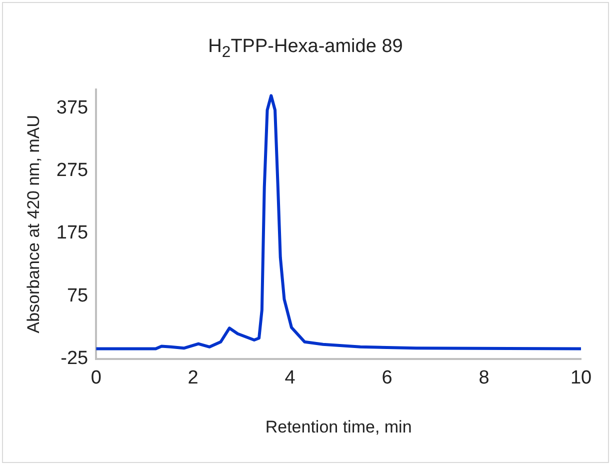 This screenshot has width=611, height=465. What do you see at coordinates (72, 171) in the screenshot?
I see `y-tick-label: 275` at bounding box center [72, 171].